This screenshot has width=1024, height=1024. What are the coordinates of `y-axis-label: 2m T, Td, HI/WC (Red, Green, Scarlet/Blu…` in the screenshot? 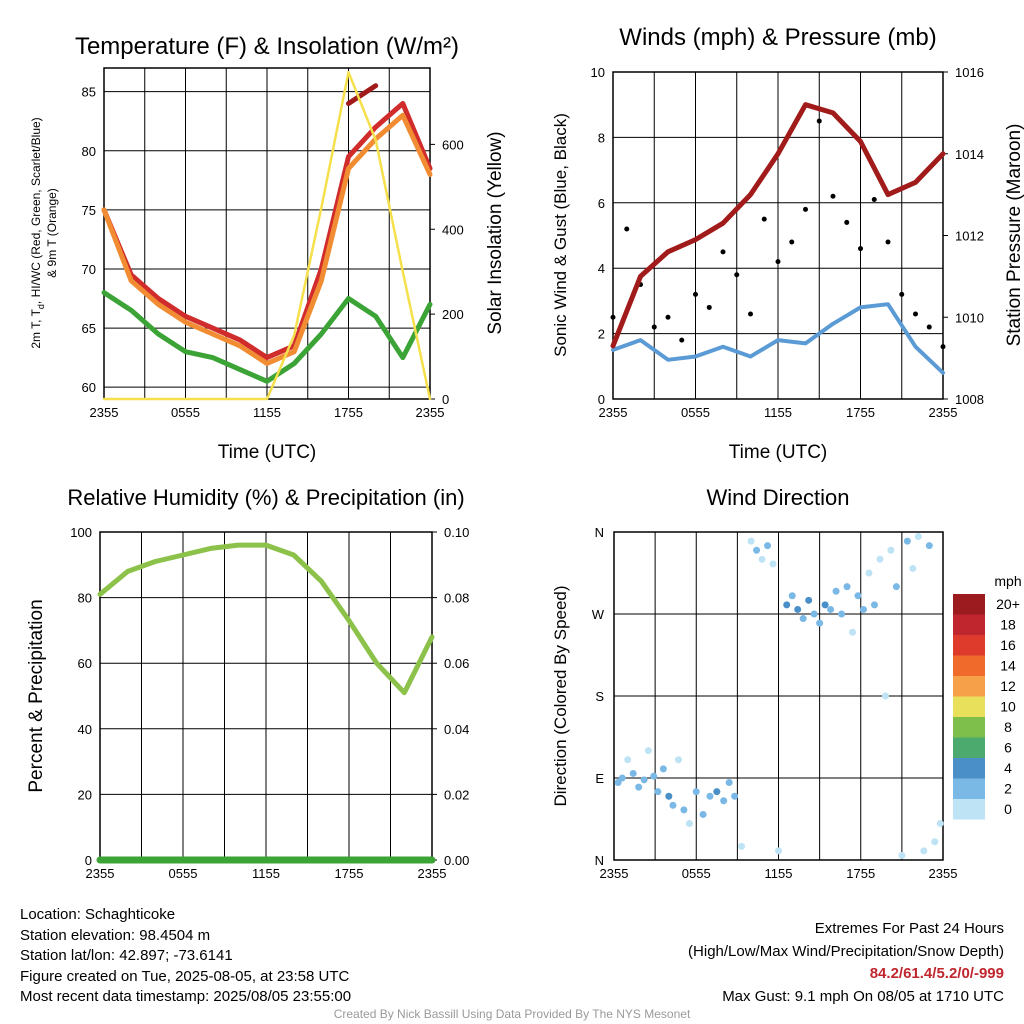 It's located at (37, 232).